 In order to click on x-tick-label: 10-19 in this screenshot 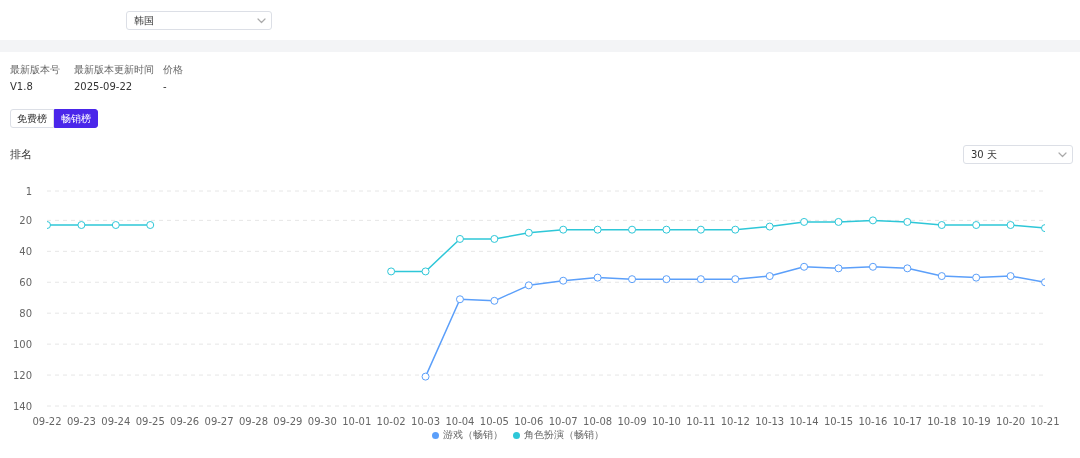, I will do `click(976, 422)`.